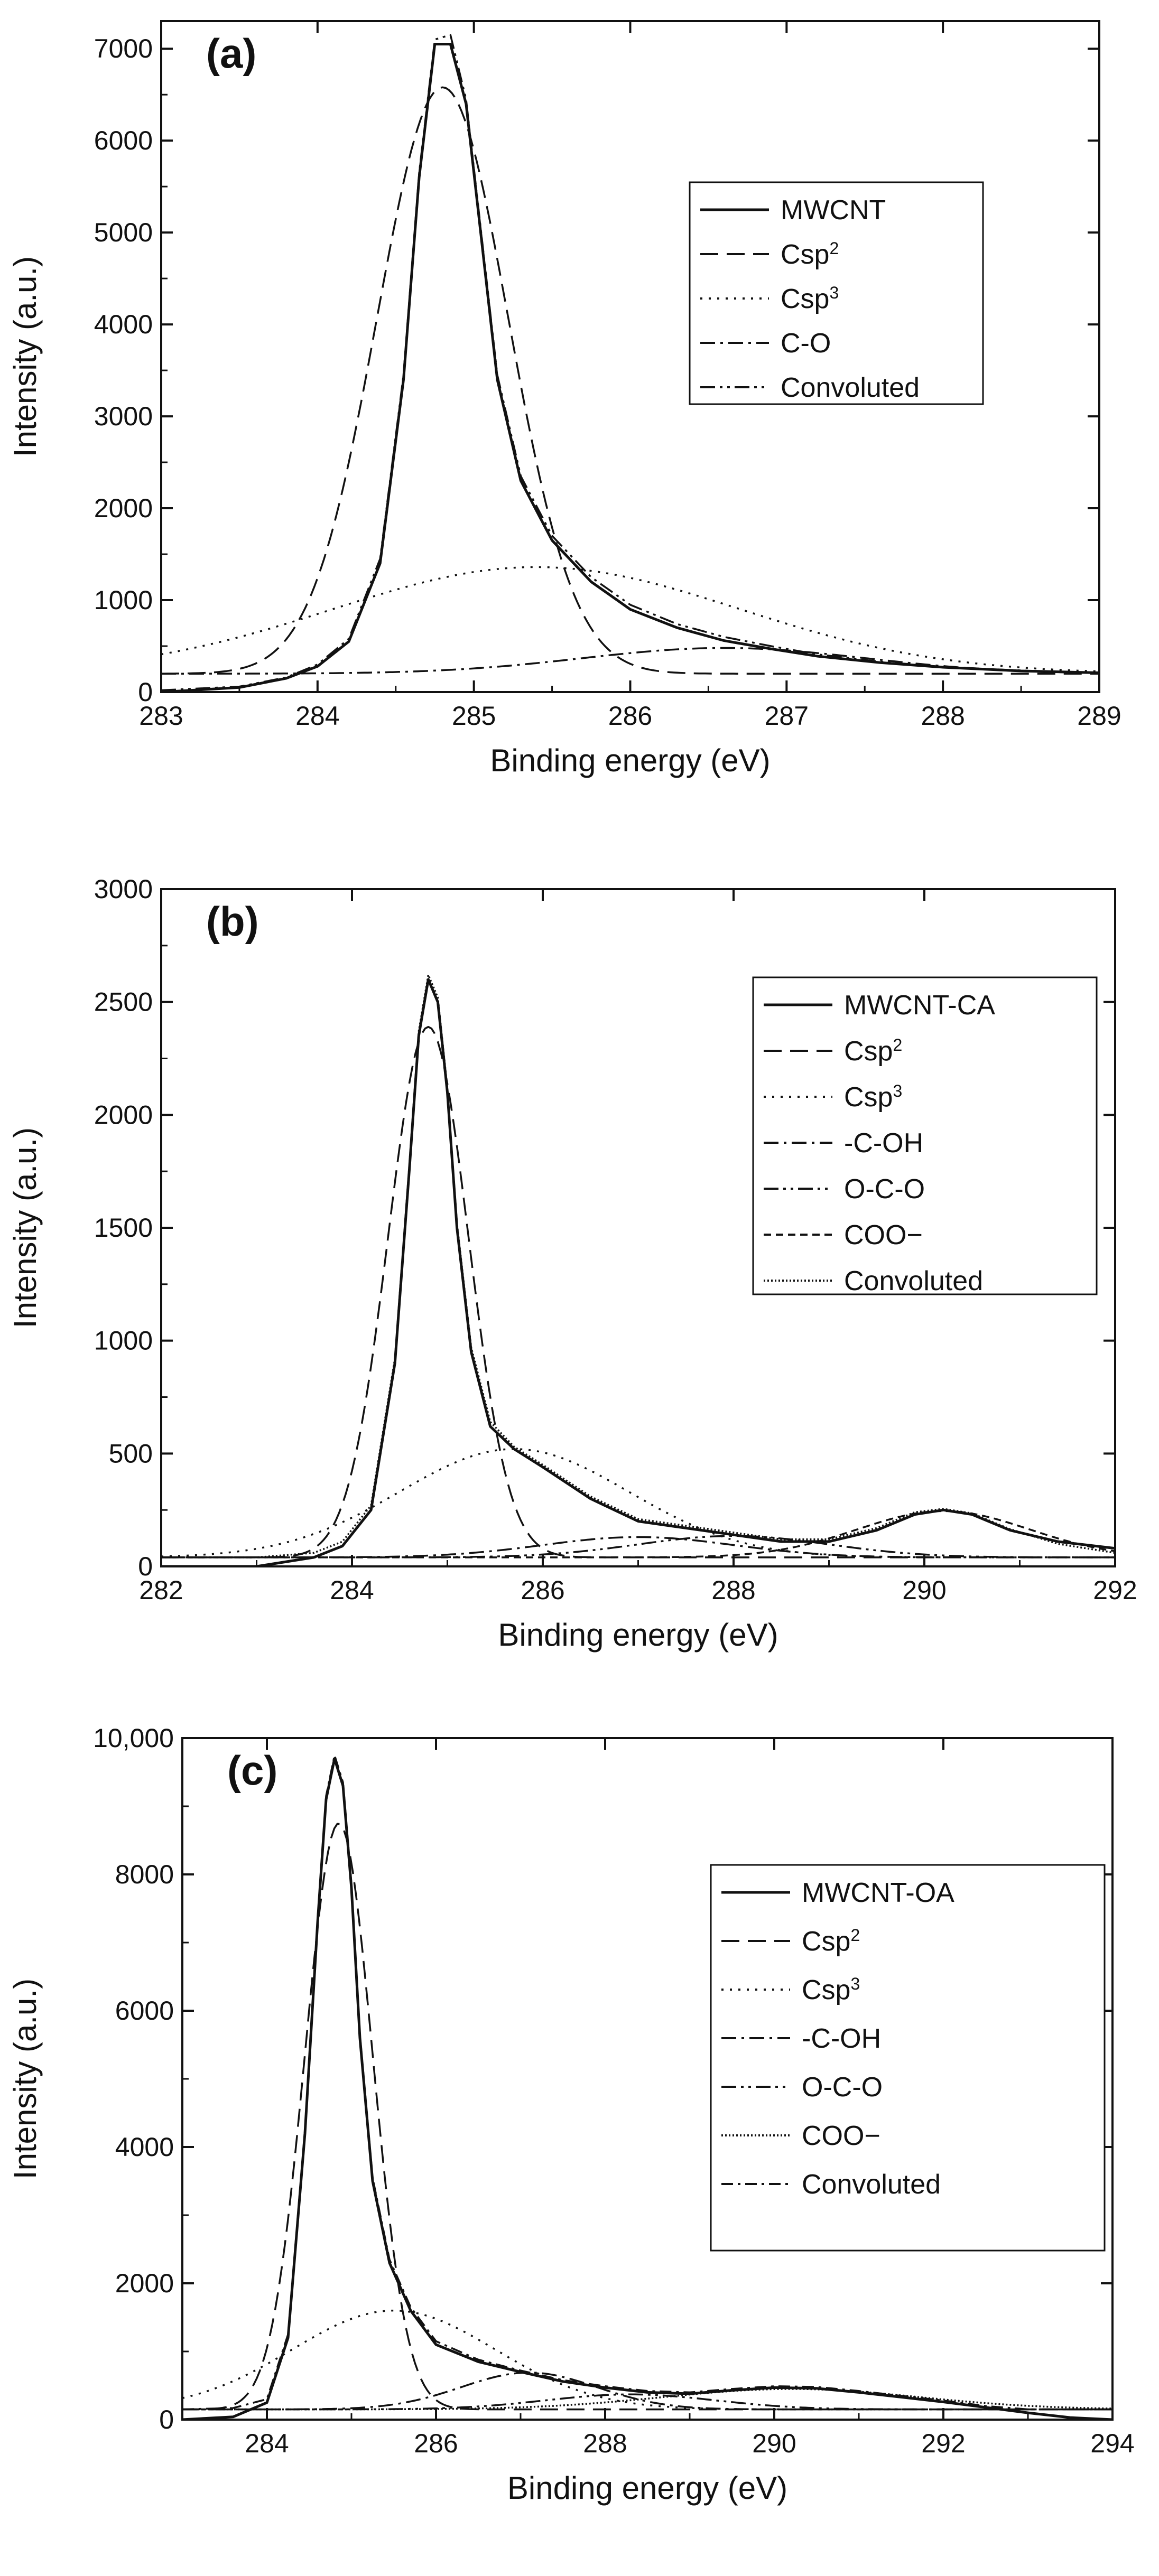 The image size is (1159, 2576). What do you see at coordinates (252, 1770) in the screenshot?
I see `panel-label: (c)` at bounding box center [252, 1770].